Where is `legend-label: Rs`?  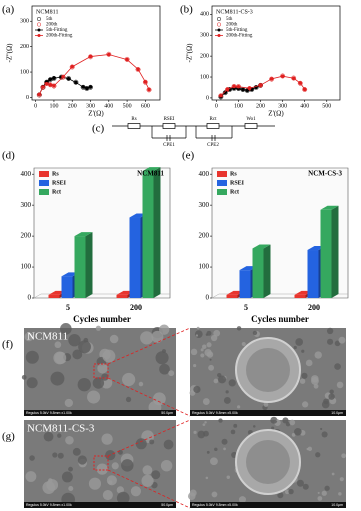
legend-label: Rs is located at coordinates (55, 174).